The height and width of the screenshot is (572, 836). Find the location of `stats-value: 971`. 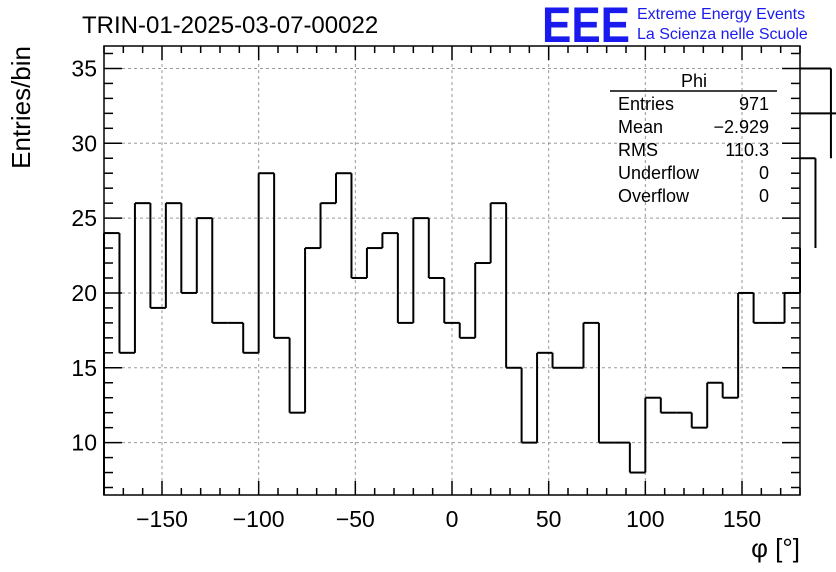

stats-value: 971 is located at coordinates (754, 104).